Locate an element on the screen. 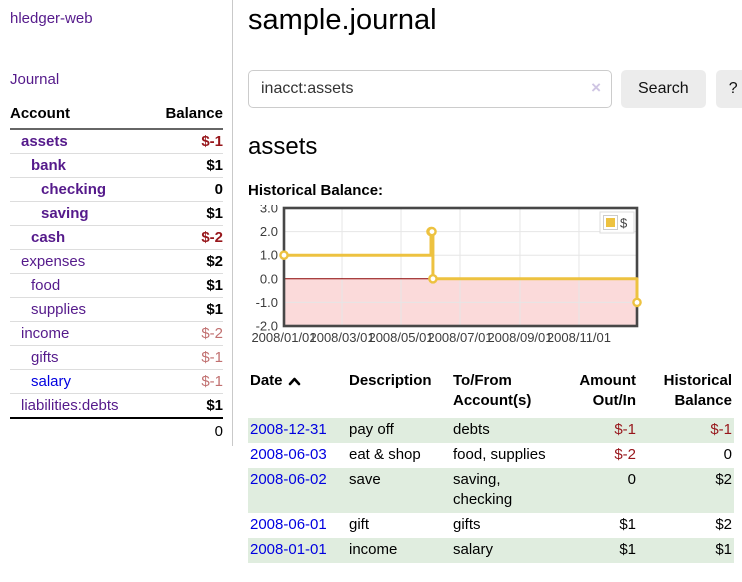 Image resolution: width=742 pixels, height=582 pixels. account-row: cash $-2 is located at coordinates (116, 237).